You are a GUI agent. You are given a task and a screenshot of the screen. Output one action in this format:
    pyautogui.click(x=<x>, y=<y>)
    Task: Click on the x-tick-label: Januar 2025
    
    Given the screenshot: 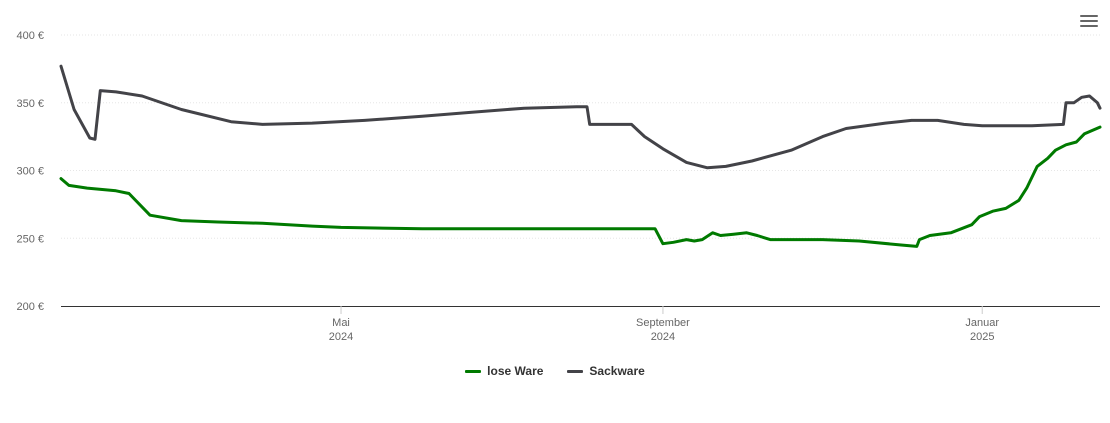 What is the action you would take?
    pyautogui.click(x=982, y=330)
    